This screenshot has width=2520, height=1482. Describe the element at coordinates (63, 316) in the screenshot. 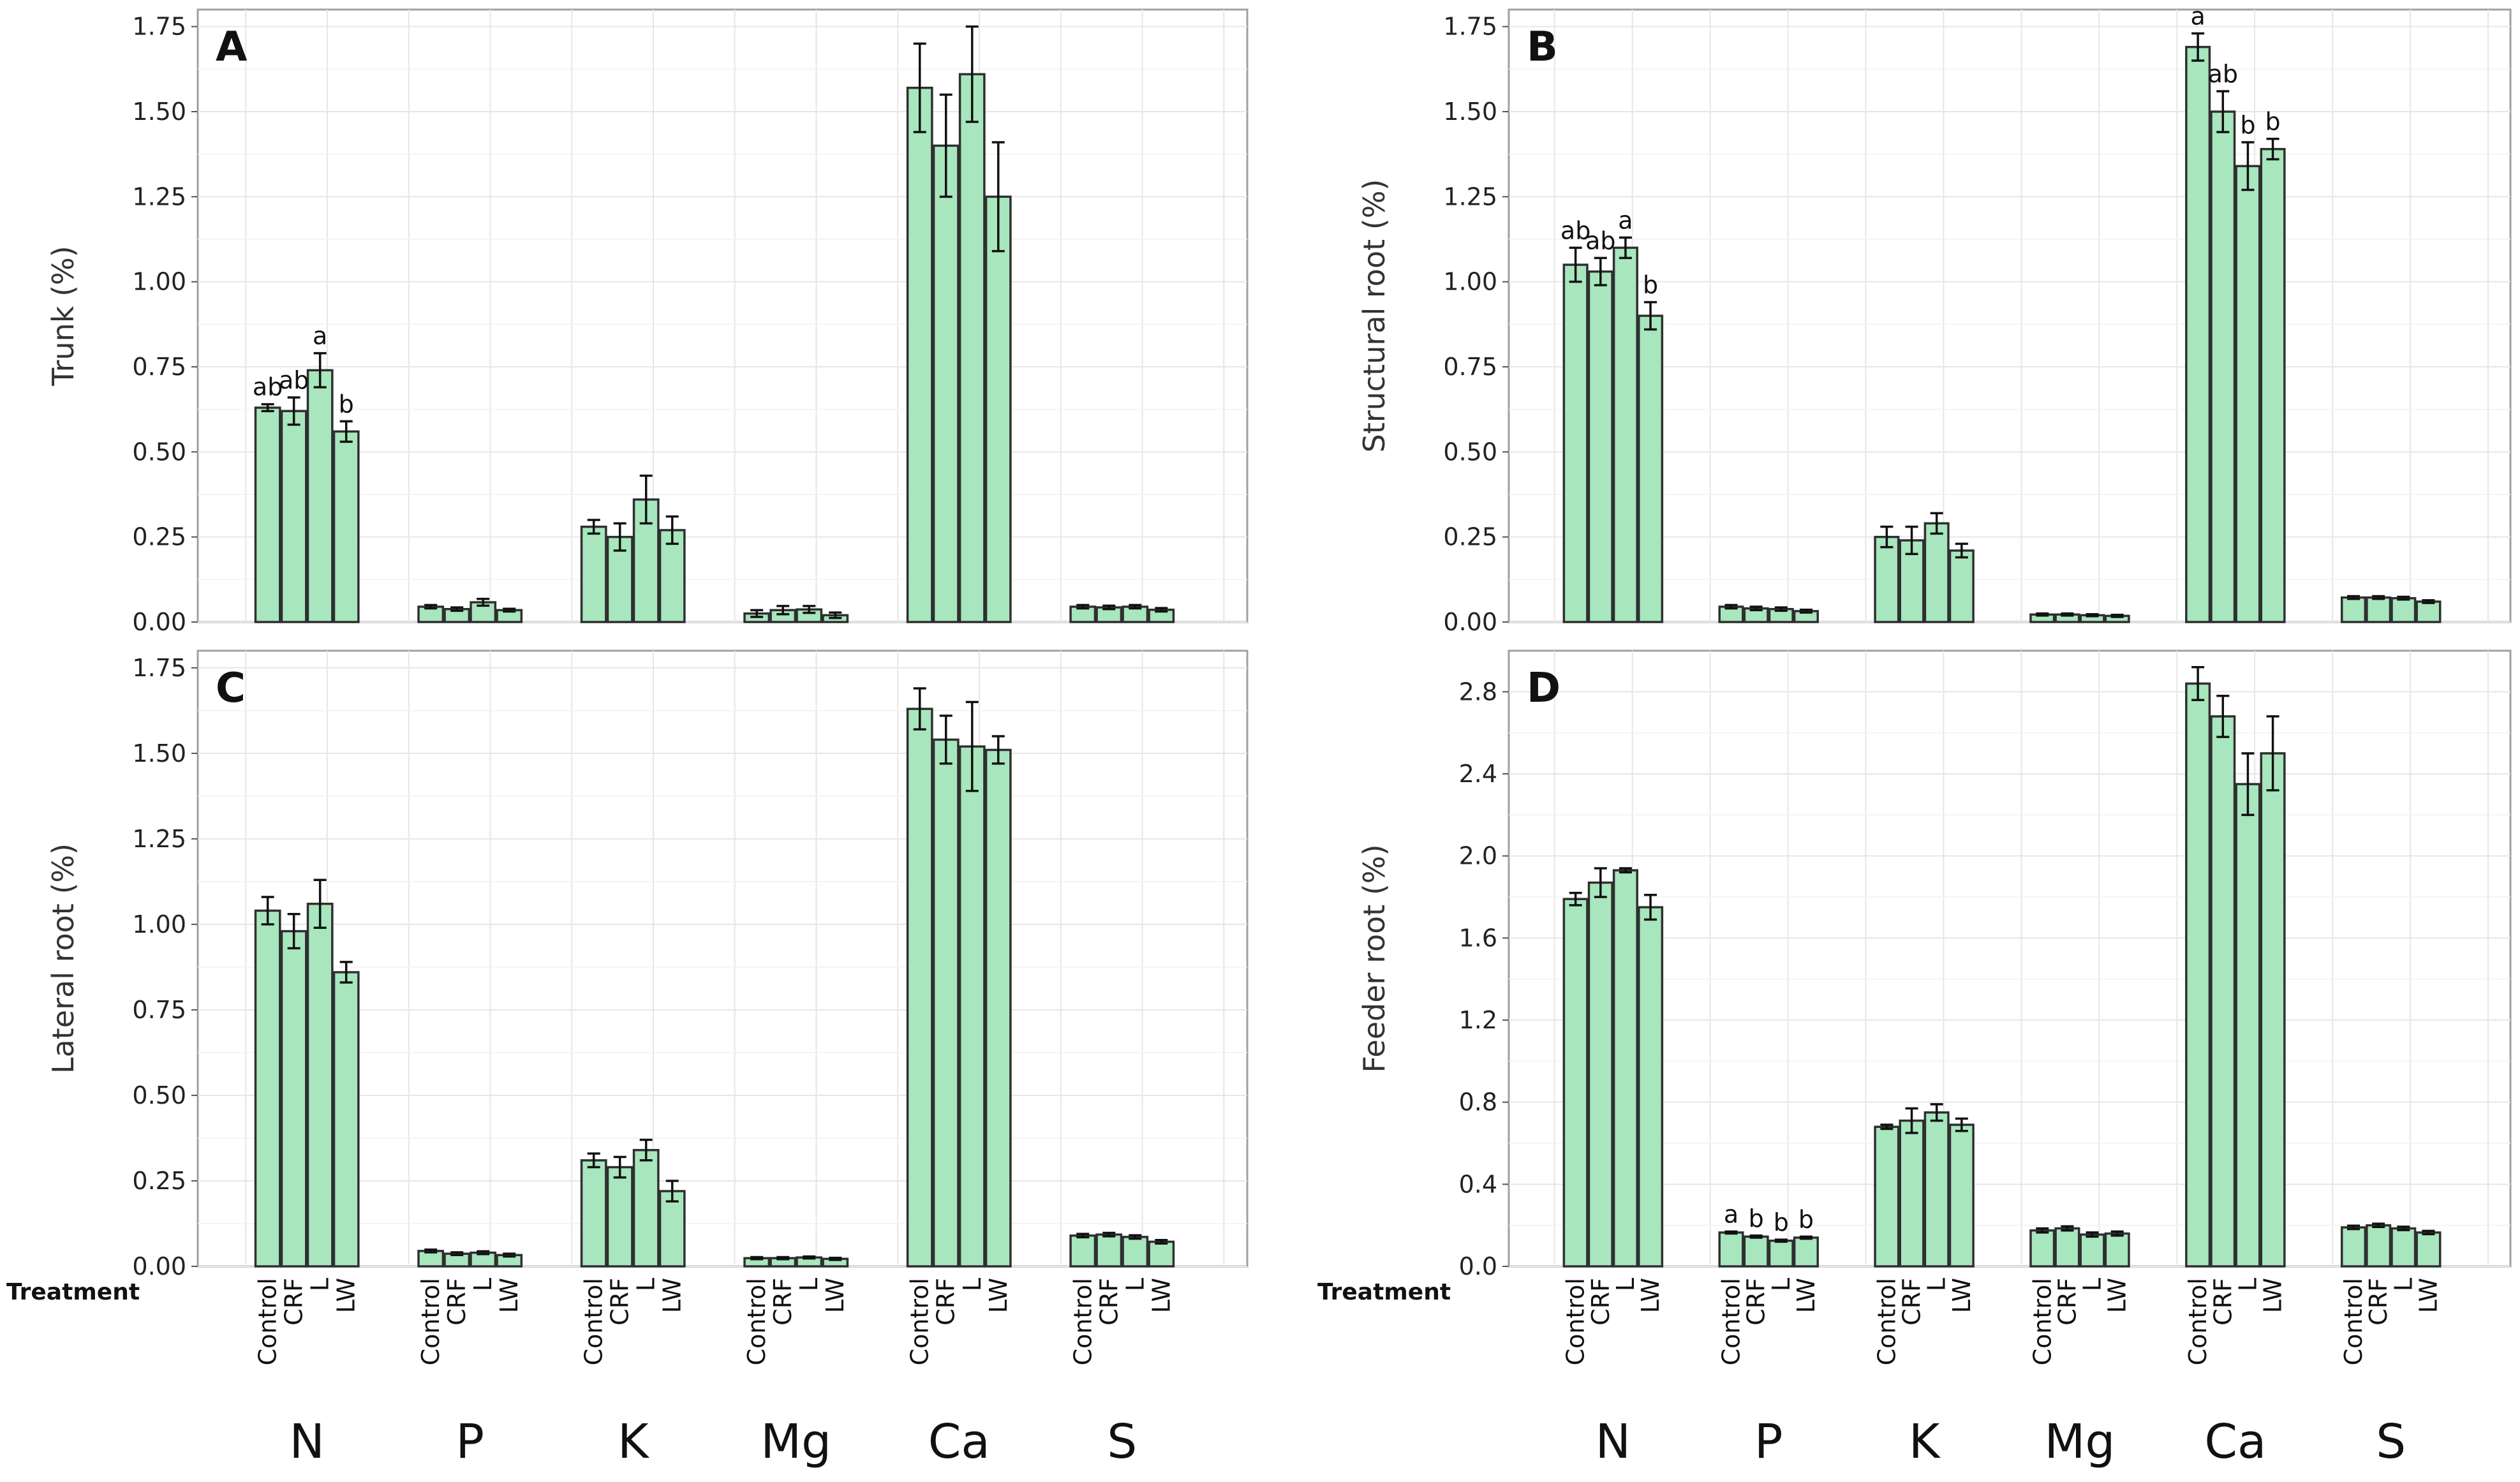

I see `y-axis-label: Trunk (%)` at that location.